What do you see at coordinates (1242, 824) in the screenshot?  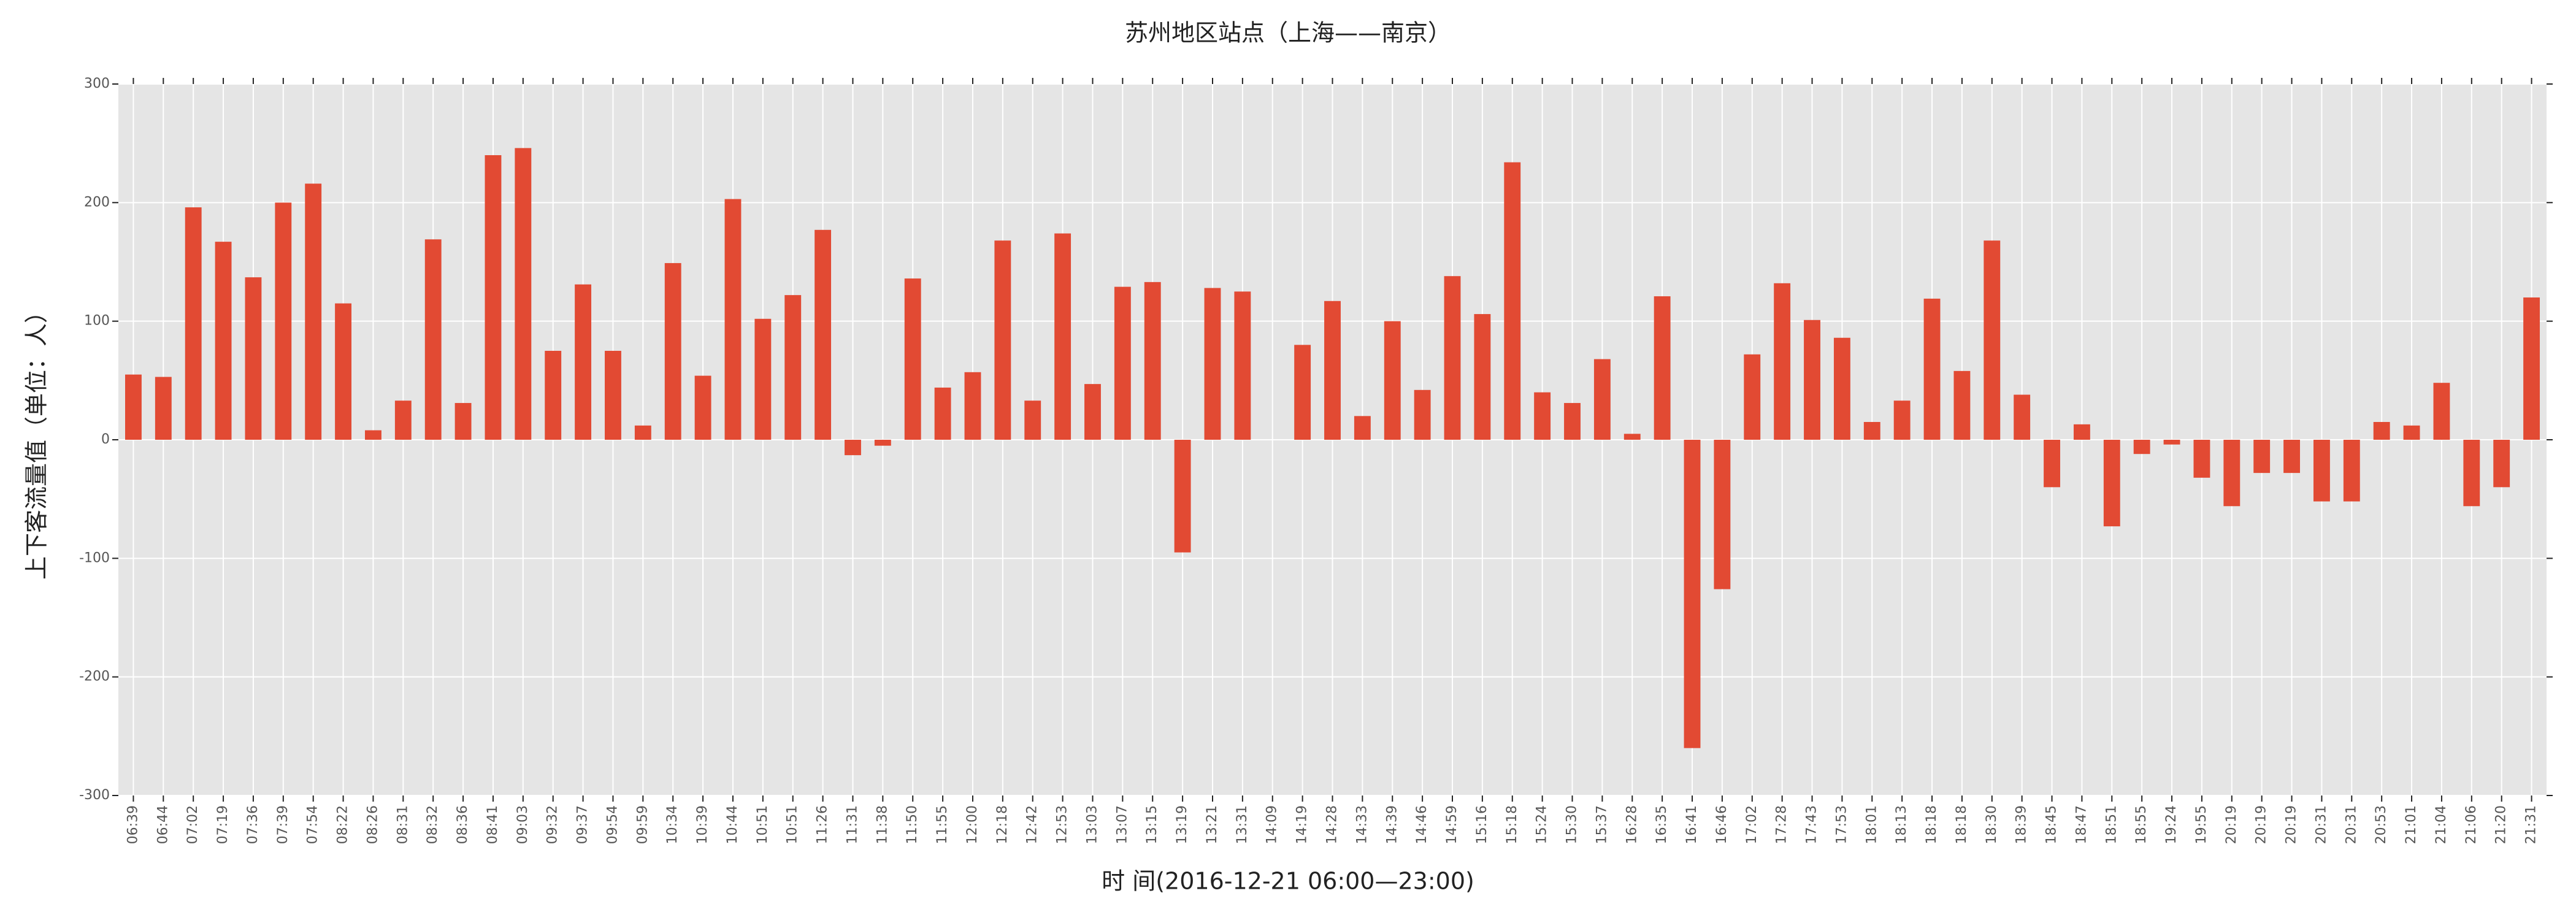 I see `x-tick-label: 13:31` at bounding box center [1242, 824].